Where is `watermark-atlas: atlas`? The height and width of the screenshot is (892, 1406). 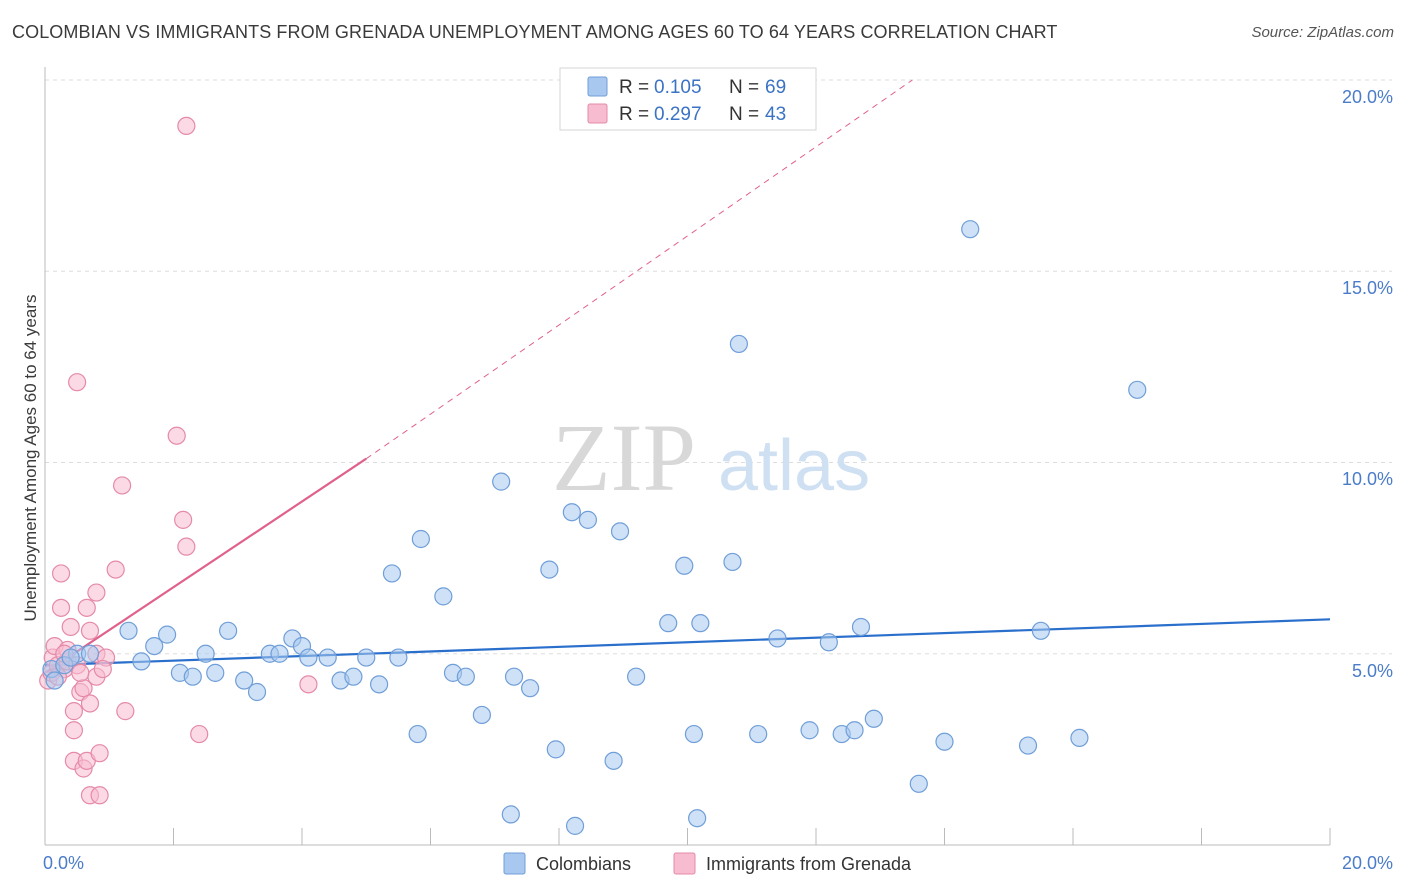 watermark-atlas: atlas is located at coordinates (794, 466).